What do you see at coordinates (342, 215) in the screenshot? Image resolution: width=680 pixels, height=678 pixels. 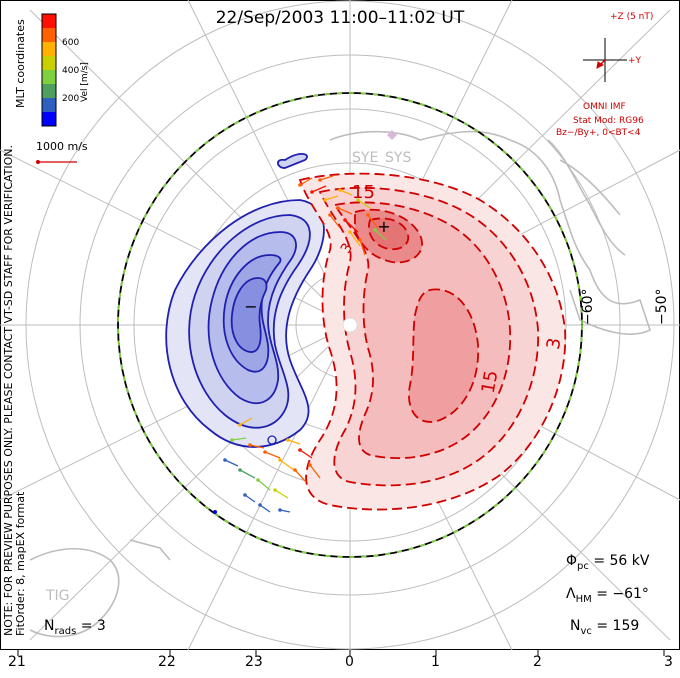 I see `velocity-vectors-dayside` at bounding box center [342, 215].